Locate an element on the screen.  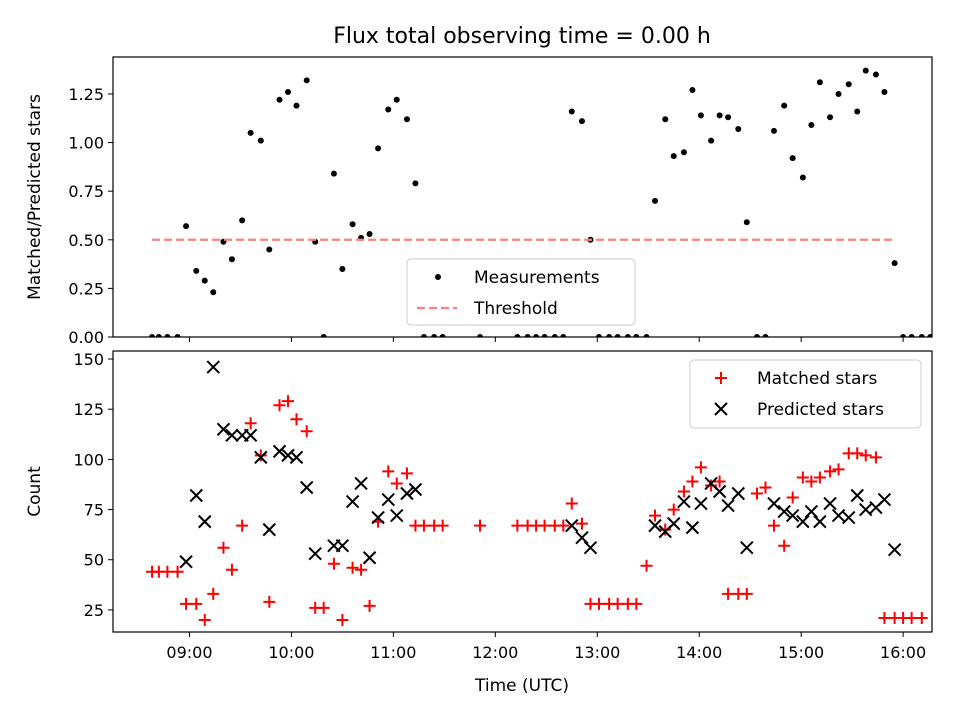
y-tick-label: 75 is located at coordinates (94, 510).